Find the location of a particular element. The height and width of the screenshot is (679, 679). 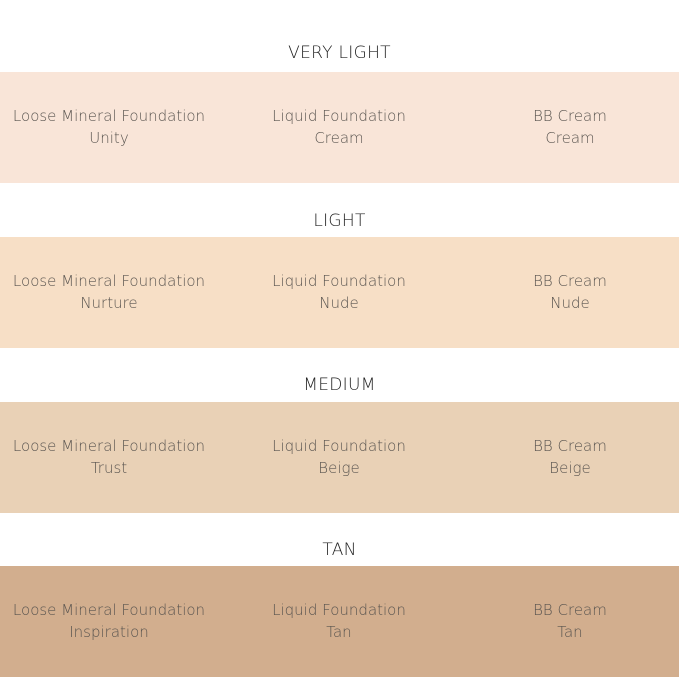

shade-name: Trust is located at coordinates (109, 468).